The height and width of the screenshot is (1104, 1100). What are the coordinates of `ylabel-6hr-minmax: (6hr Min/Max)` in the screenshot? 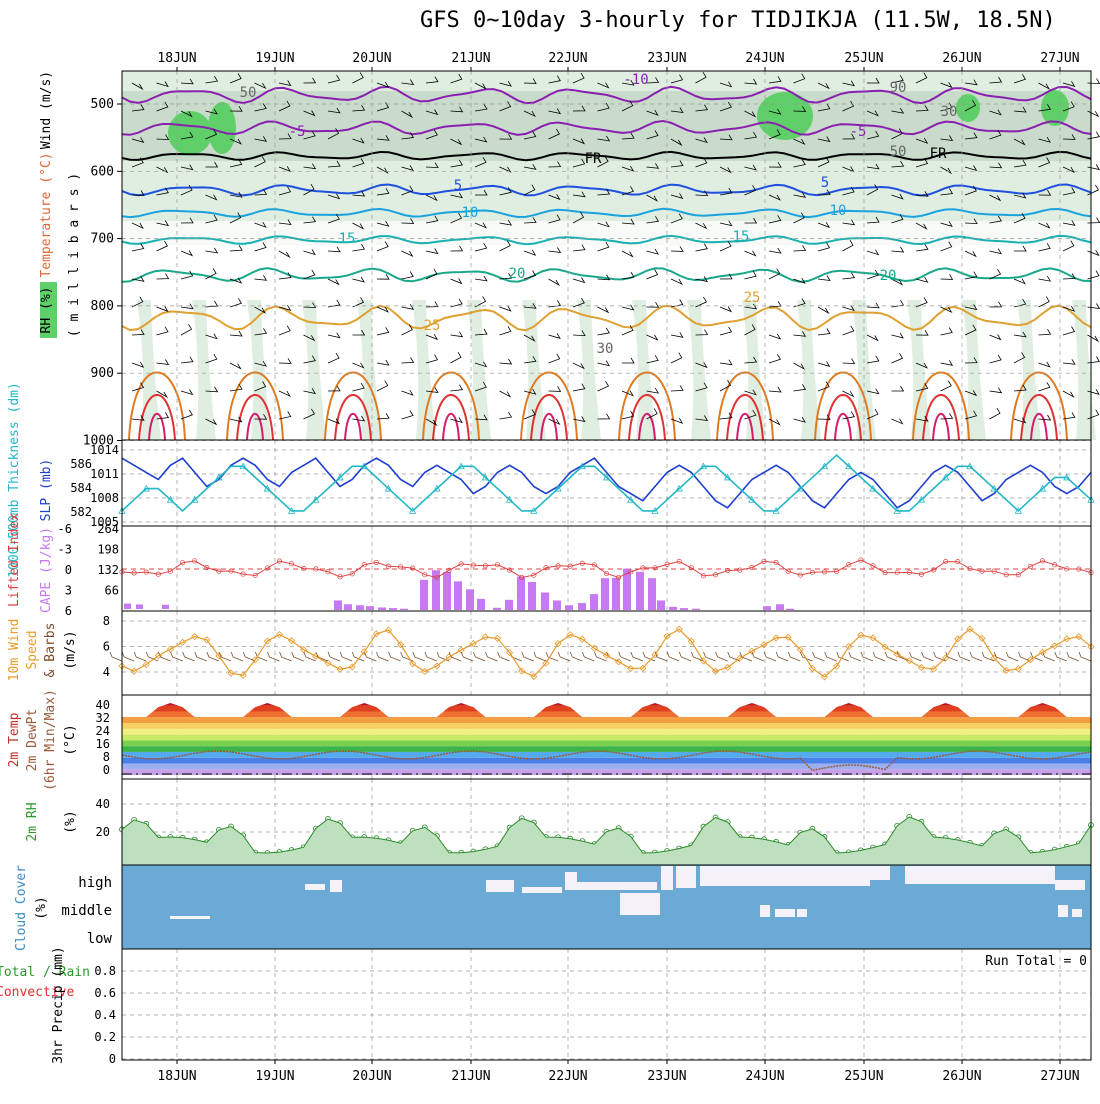 It's located at (50, 740).